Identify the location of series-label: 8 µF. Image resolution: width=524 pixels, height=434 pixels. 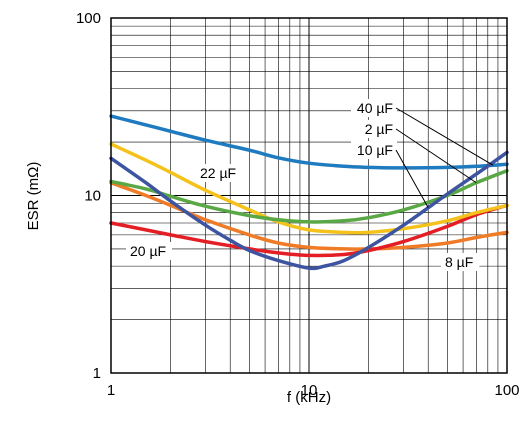
(459, 262).